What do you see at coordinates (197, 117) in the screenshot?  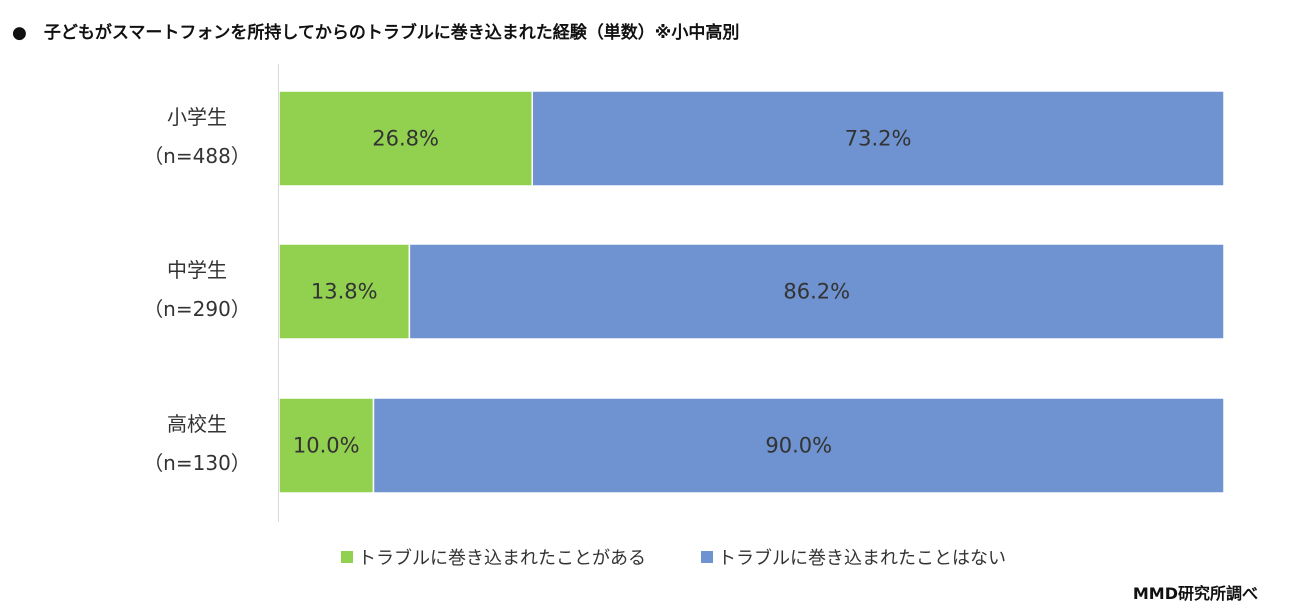 I see `category-label-1: 小学生` at bounding box center [197, 117].